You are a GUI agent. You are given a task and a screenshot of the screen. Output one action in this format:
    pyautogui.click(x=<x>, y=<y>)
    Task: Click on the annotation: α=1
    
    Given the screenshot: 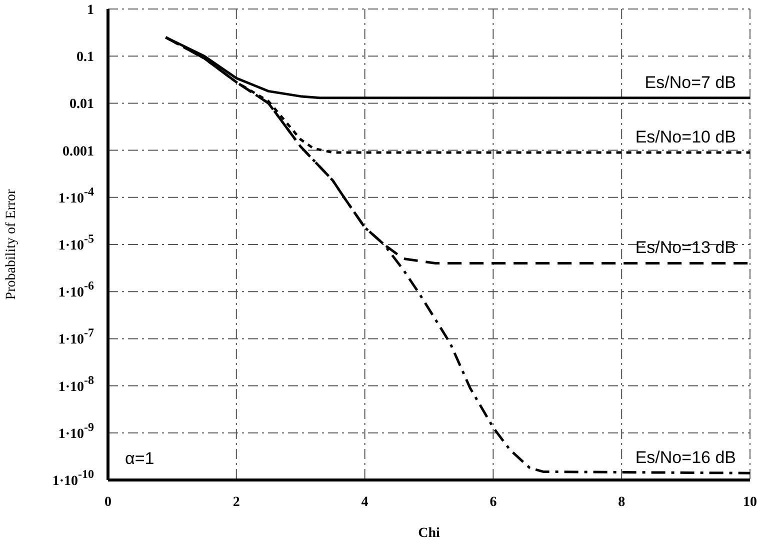 What is the action you would take?
    pyautogui.click(x=139, y=458)
    